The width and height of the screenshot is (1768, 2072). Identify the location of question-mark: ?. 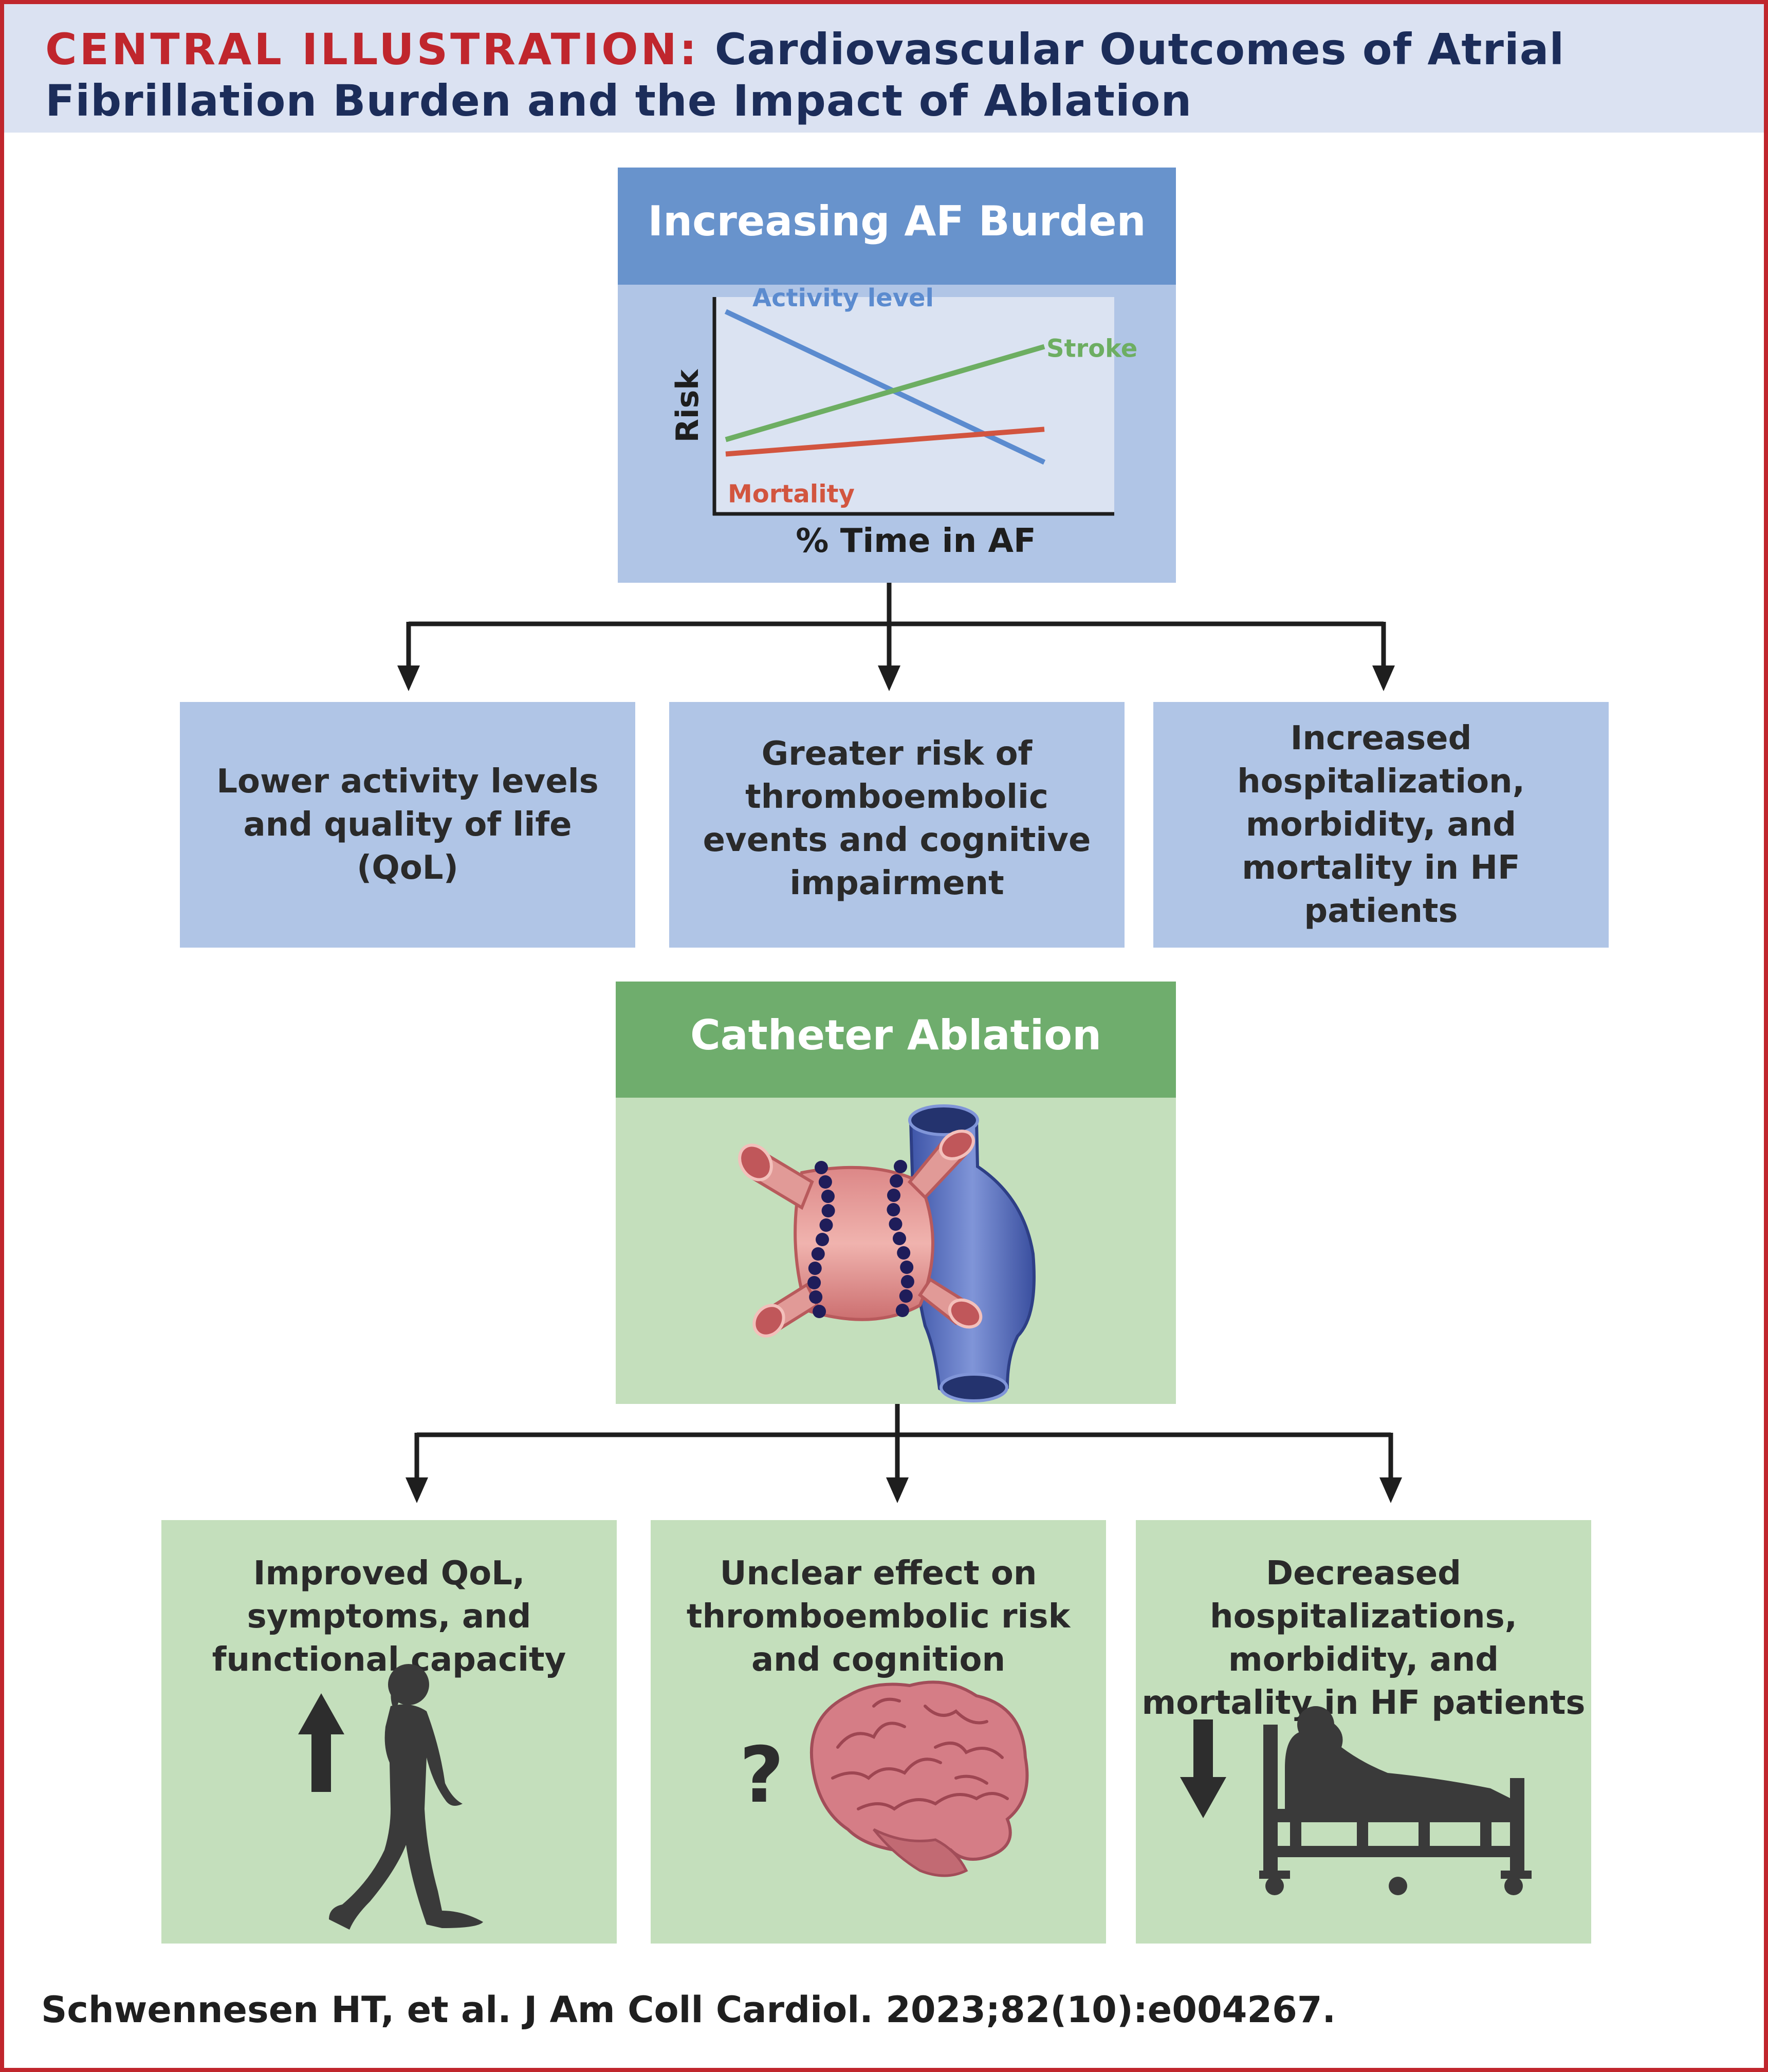
(761, 1775).